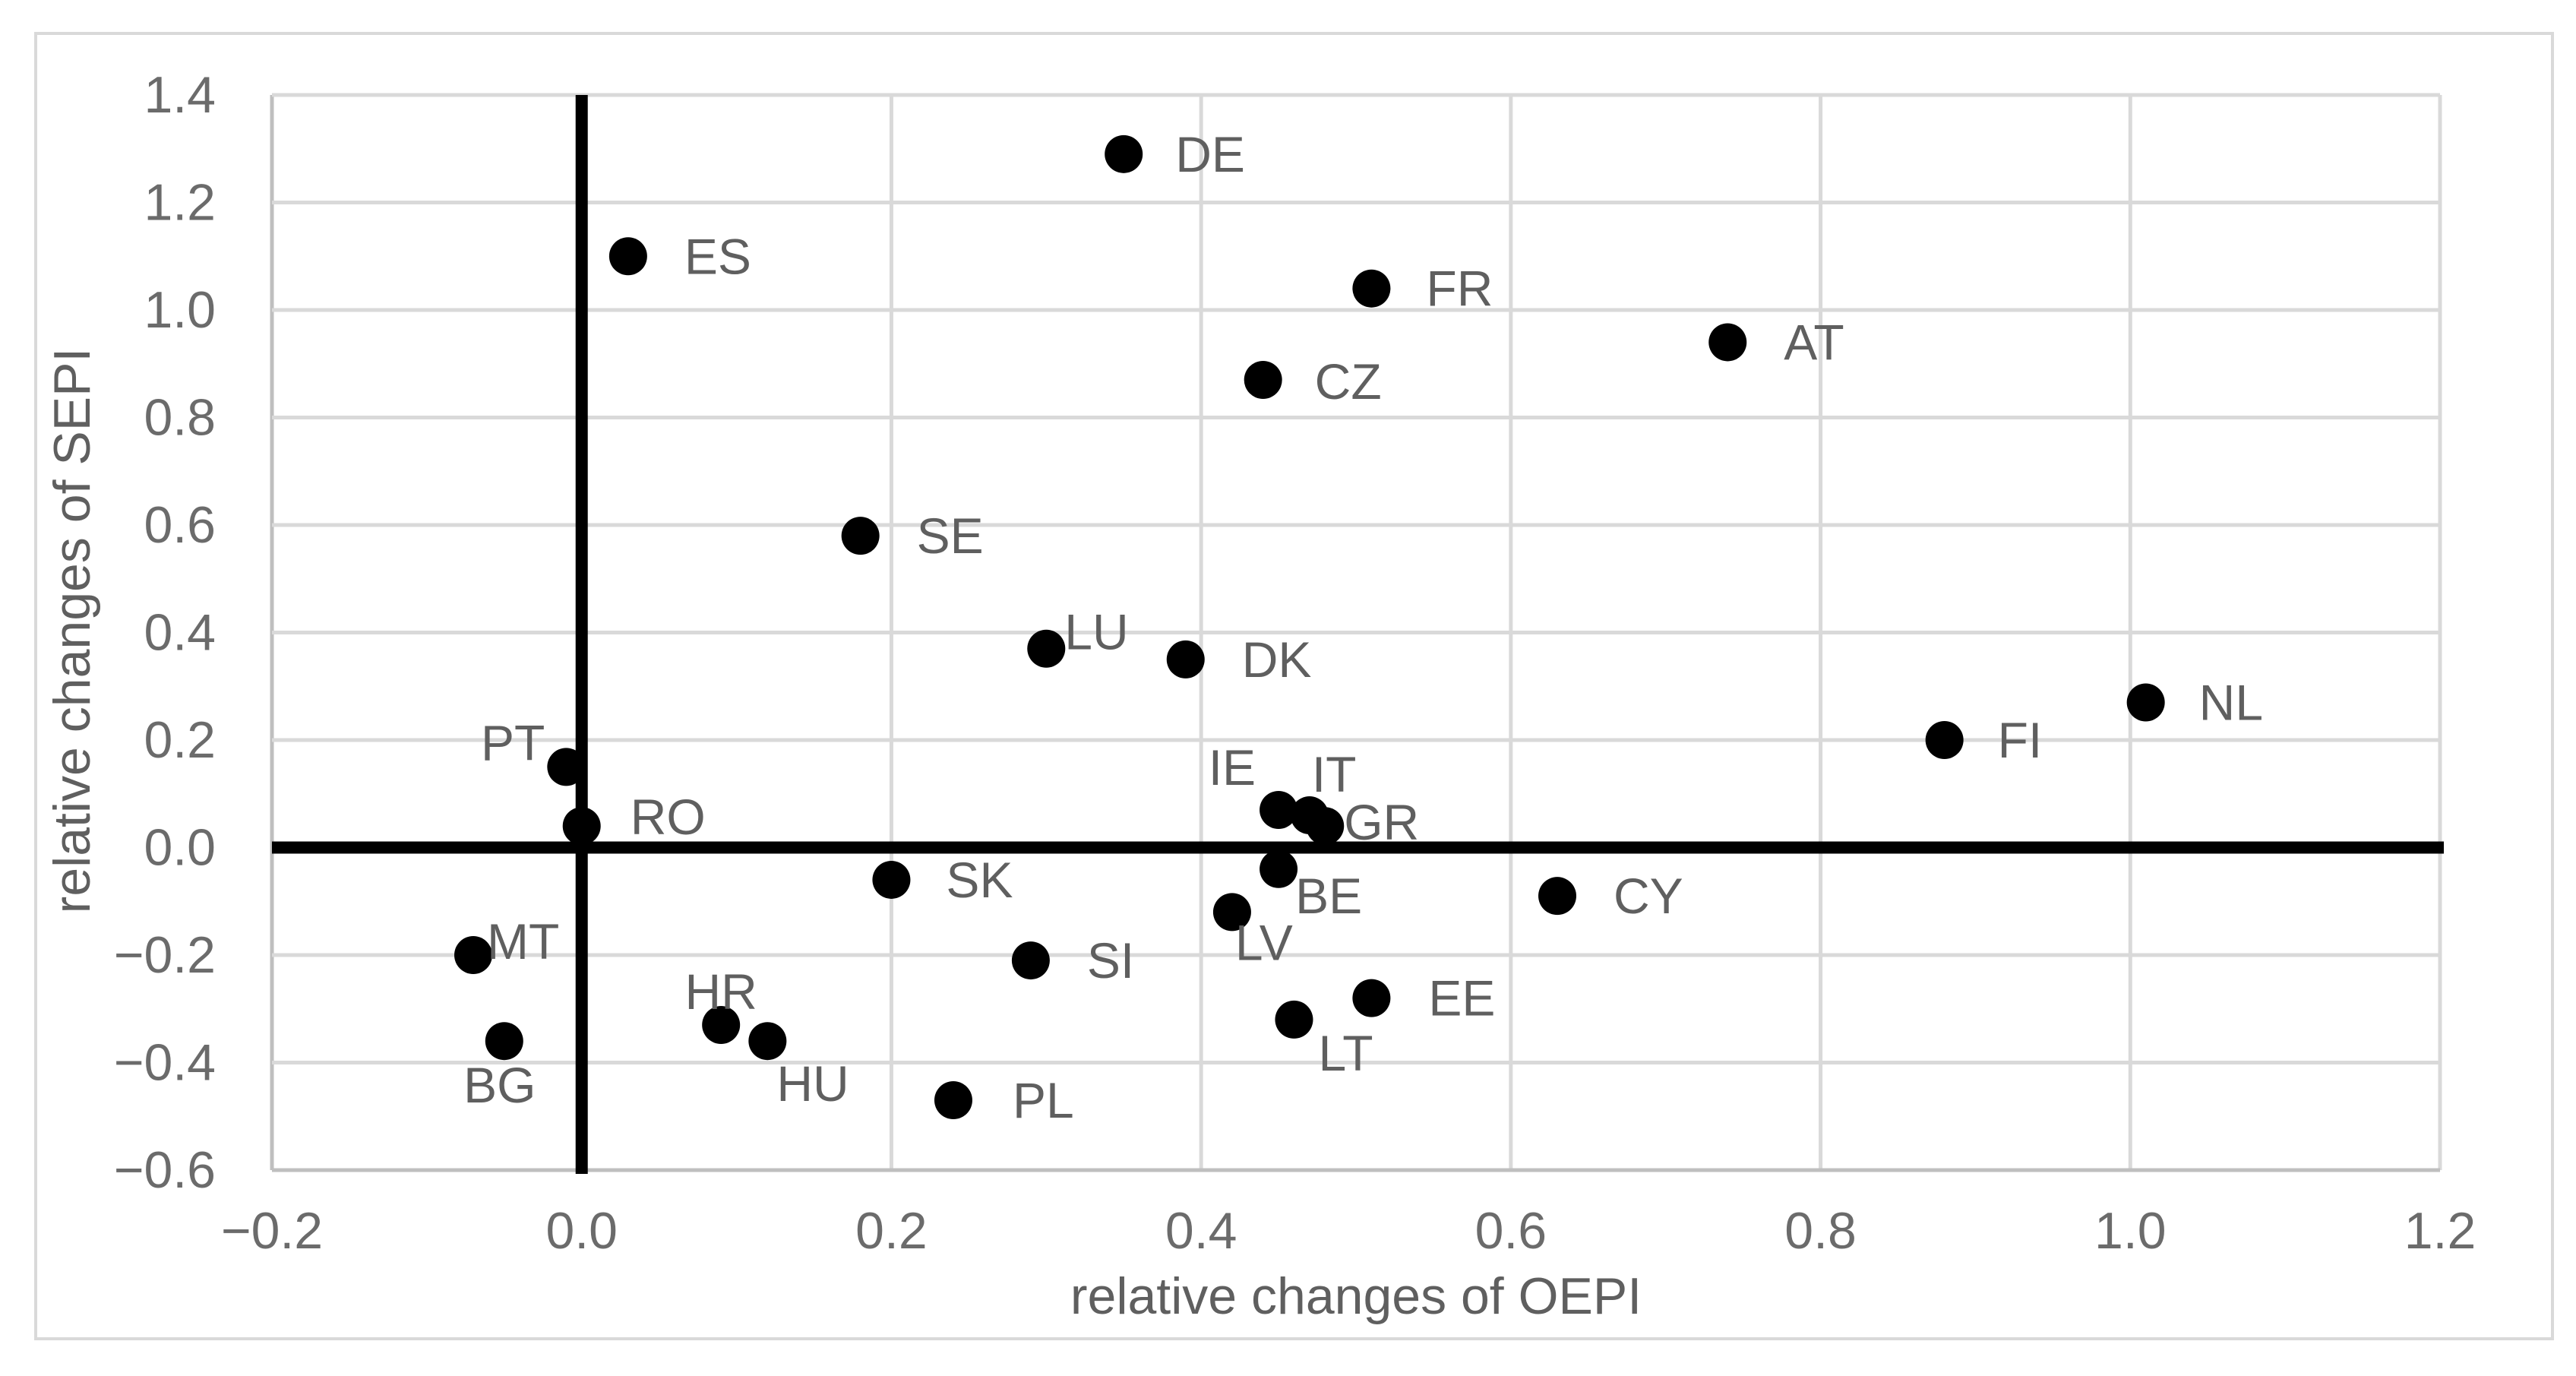 The width and height of the screenshot is (2576, 1376). What do you see at coordinates (566, 767) in the screenshot?
I see `data-point-PT` at bounding box center [566, 767].